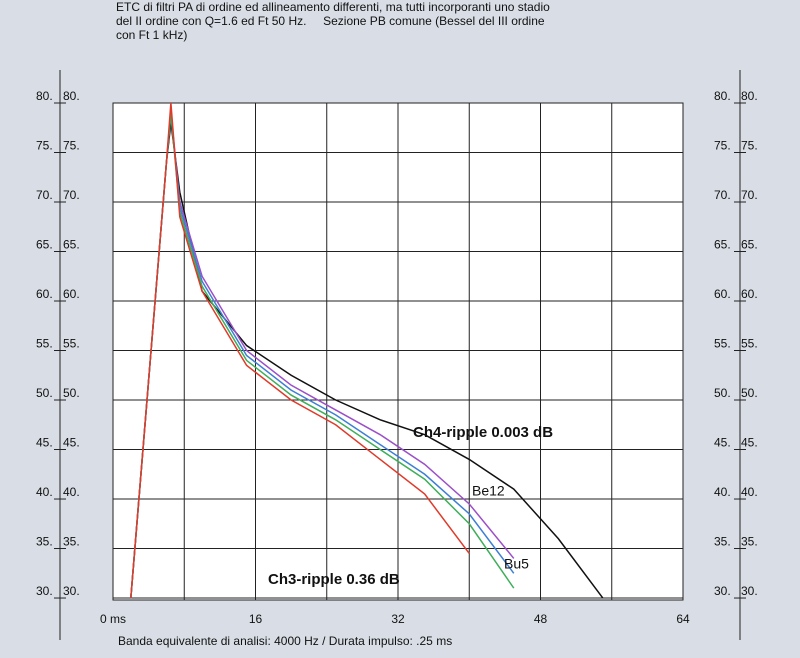  What do you see at coordinates (334, 579) in the screenshot?
I see `series-label: Ch3-ripple 0.36 dB` at bounding box center [334, 579].